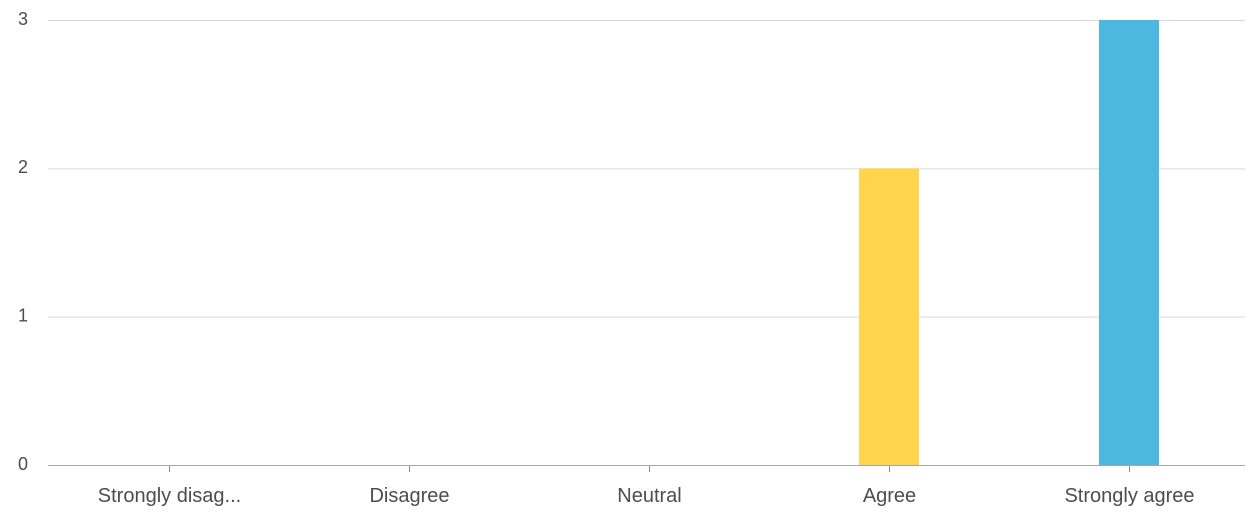 The image size is (1256, 519). Describe the element at coordinates (1129, 496) in the screenshot. I see `x-tick-label: Strongly agree` at that location.